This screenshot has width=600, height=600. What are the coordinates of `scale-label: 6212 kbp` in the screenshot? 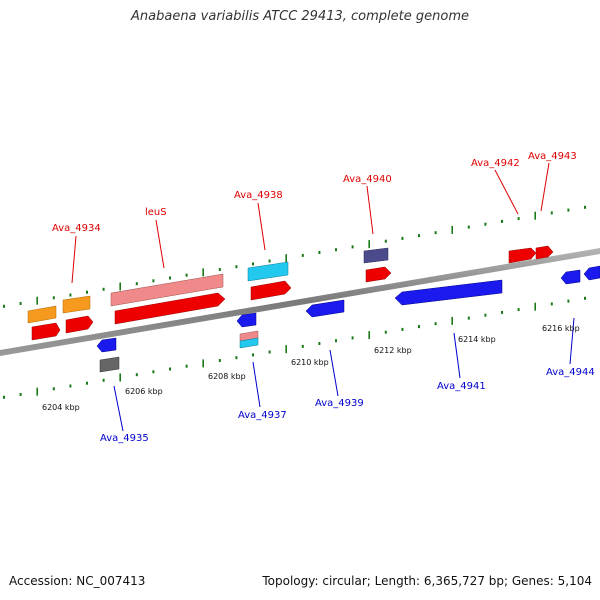 It's located at (393, 350).